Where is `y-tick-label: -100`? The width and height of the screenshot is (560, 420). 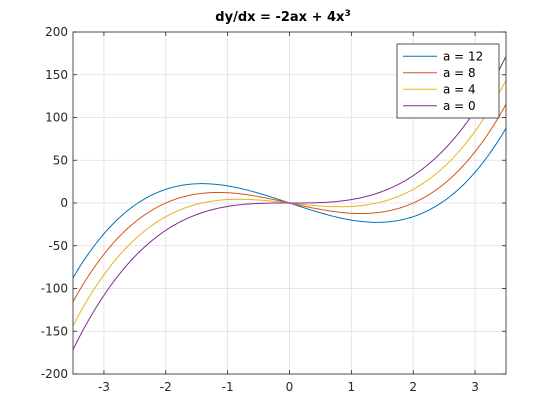 y-tick-label: -100 is located at coordinates (54, 289).